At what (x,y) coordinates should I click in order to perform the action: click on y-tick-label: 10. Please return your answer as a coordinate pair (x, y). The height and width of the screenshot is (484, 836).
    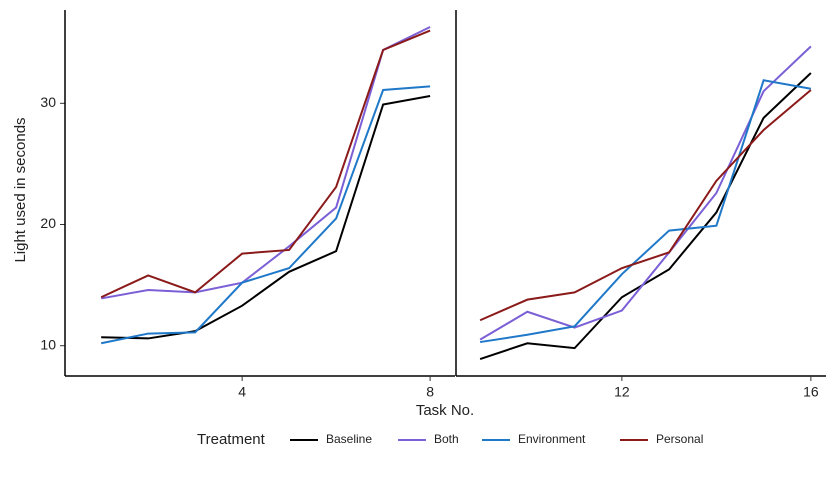
    Looking at the image, I should click on (48, 344).